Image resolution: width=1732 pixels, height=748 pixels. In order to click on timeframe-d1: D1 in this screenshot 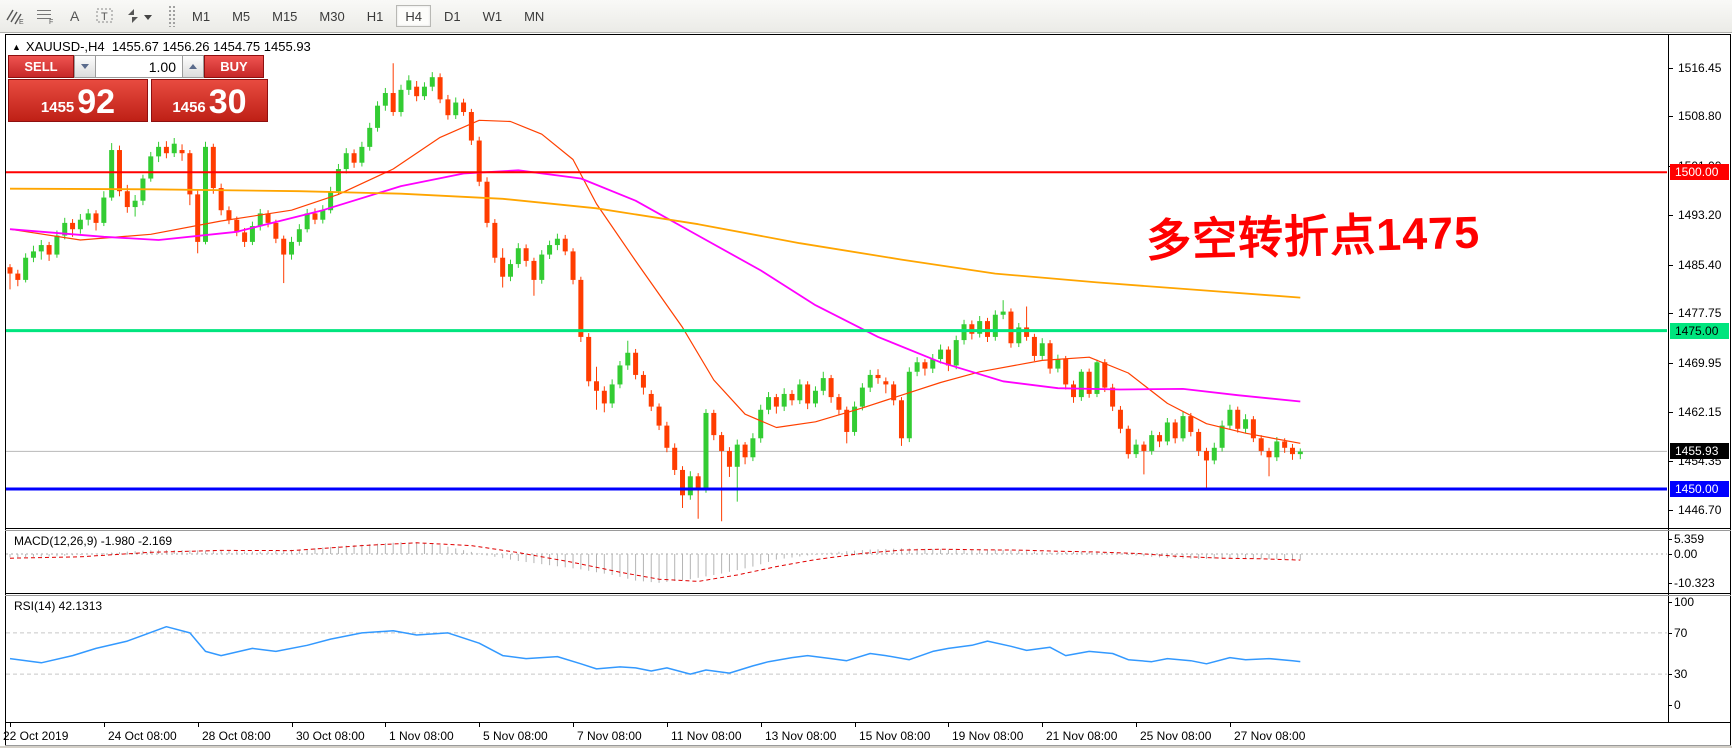, I will do `click(452, 16)`.